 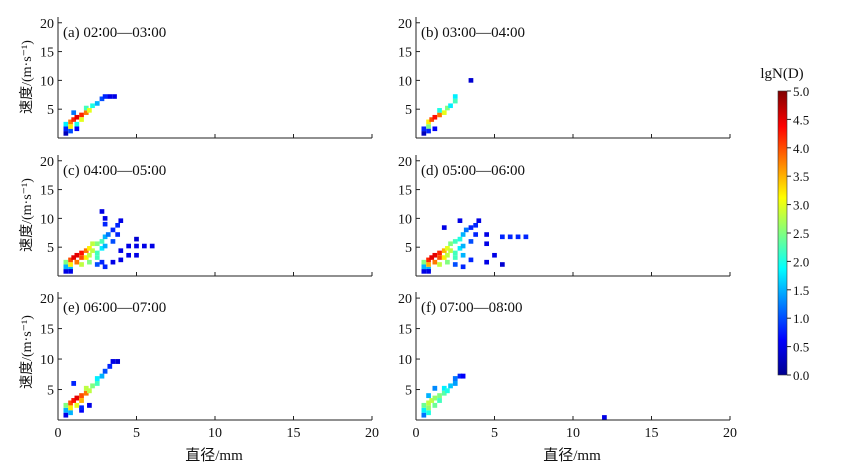 I want to click on panel-label: (b) 03∶00—04∶00, so click(x=473, y=33).